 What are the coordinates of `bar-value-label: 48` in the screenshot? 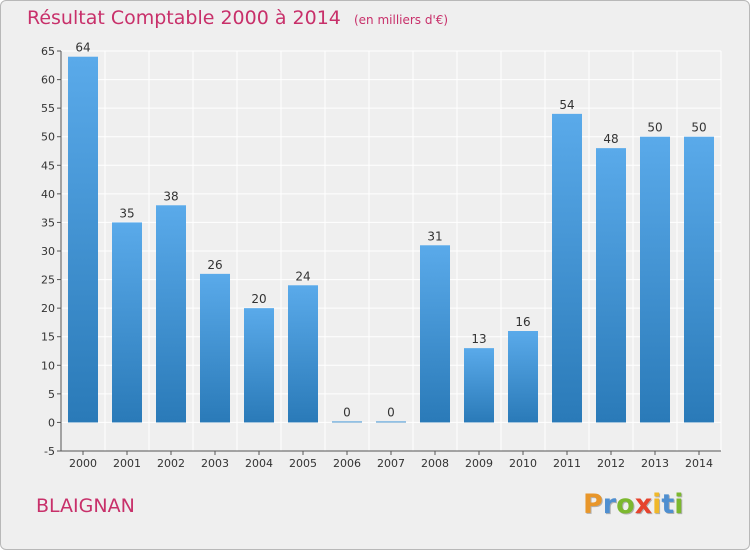 It's located at (610, 139).